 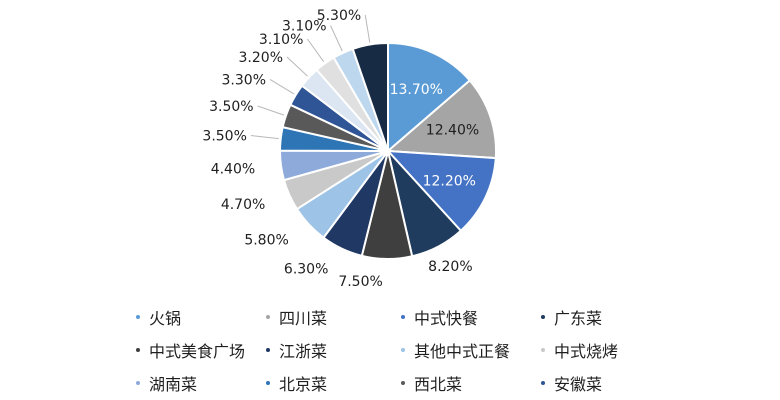 What do you see at coordinates (438, 384) in the screenshot?
I see `legend-label: 西北菜` at bounding box center [438, 384].